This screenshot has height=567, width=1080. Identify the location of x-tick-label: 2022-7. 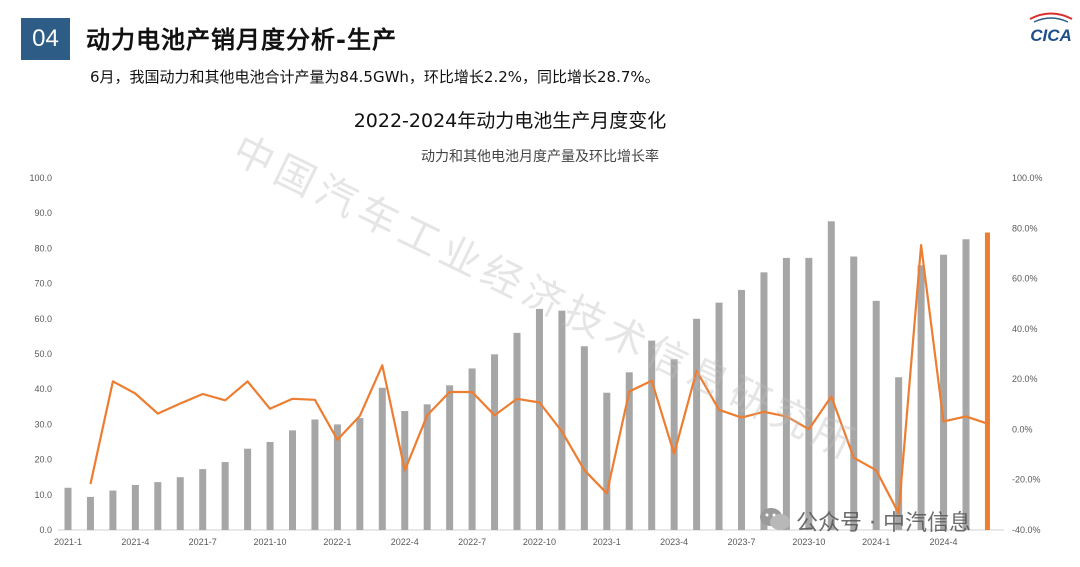
(472, 542).